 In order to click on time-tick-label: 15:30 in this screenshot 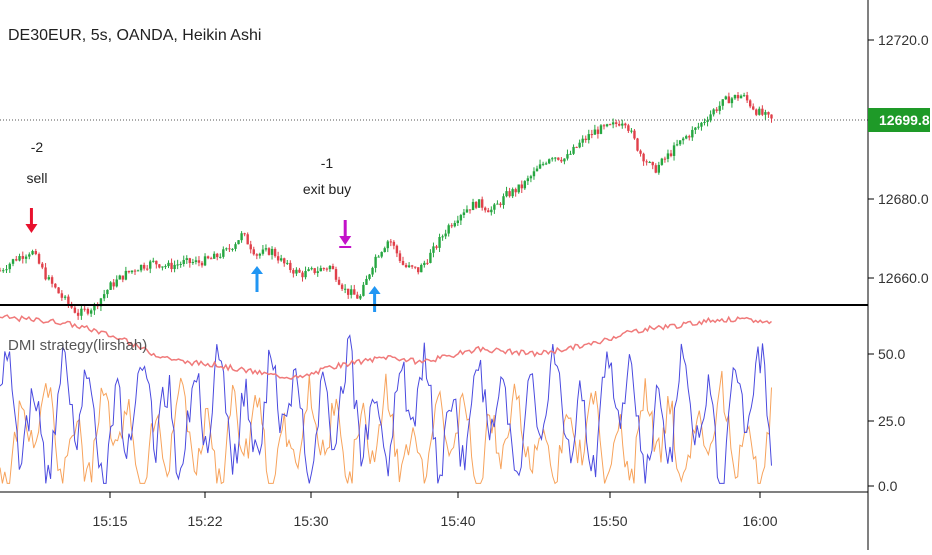, I will do `click(310, 521)`.